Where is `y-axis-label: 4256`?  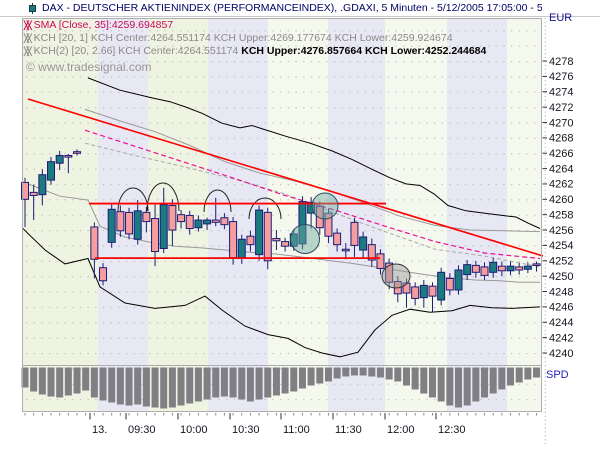
y-axis-label: 4256 is located at coordinates (561, 231).